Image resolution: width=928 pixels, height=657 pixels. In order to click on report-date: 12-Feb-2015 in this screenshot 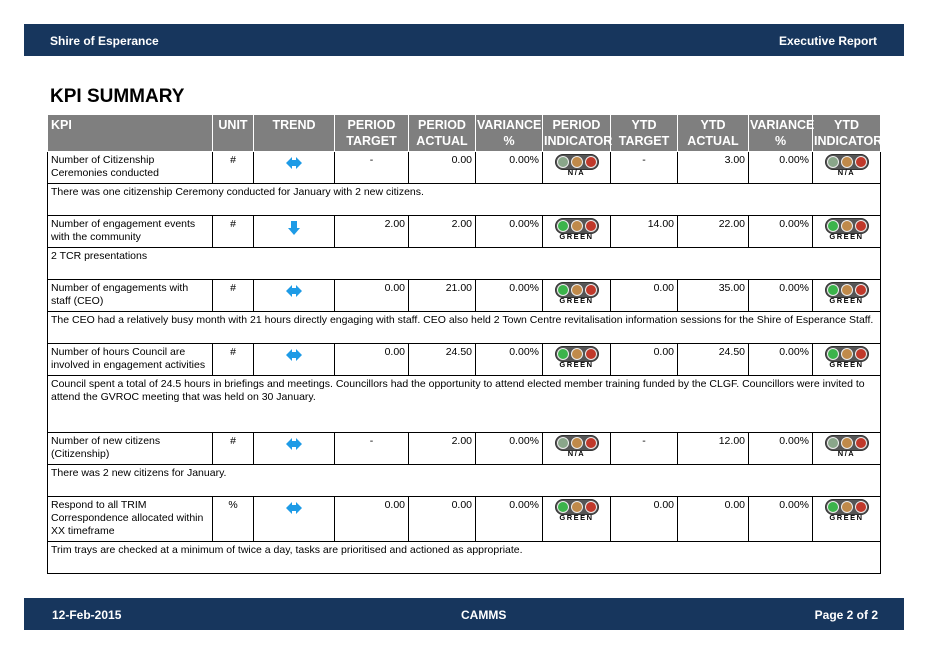, I will do `click(87, 615)`.